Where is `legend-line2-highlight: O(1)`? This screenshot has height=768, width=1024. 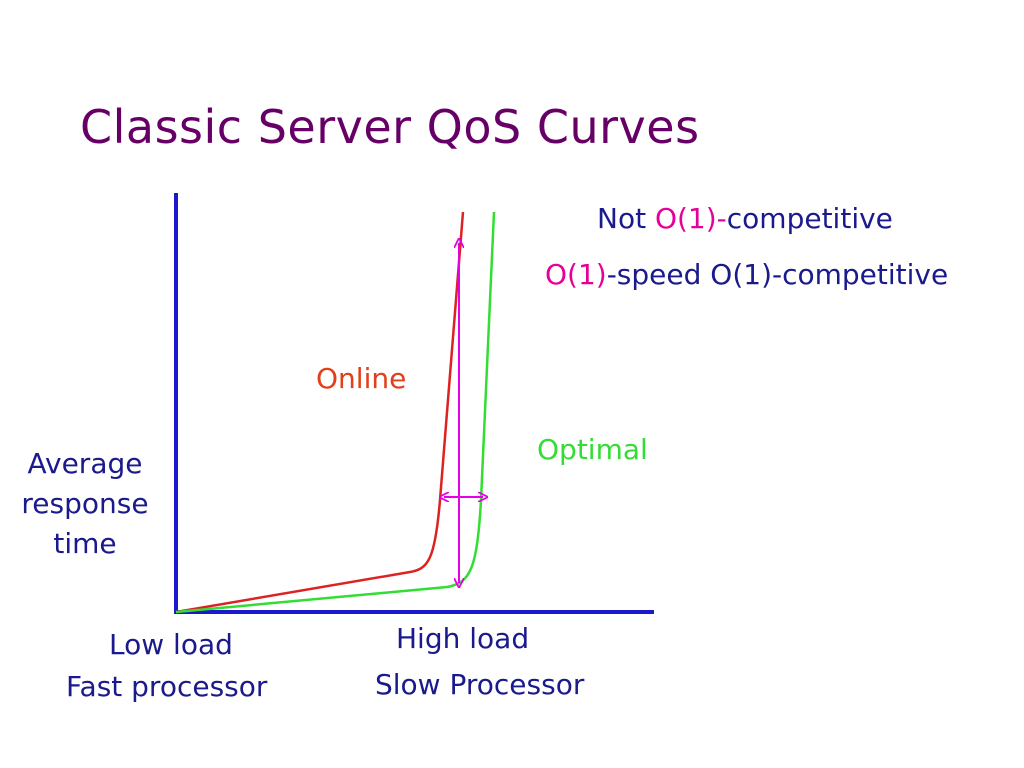 legend-line2-highlight: O(1) is located at coordinates (576, 274).